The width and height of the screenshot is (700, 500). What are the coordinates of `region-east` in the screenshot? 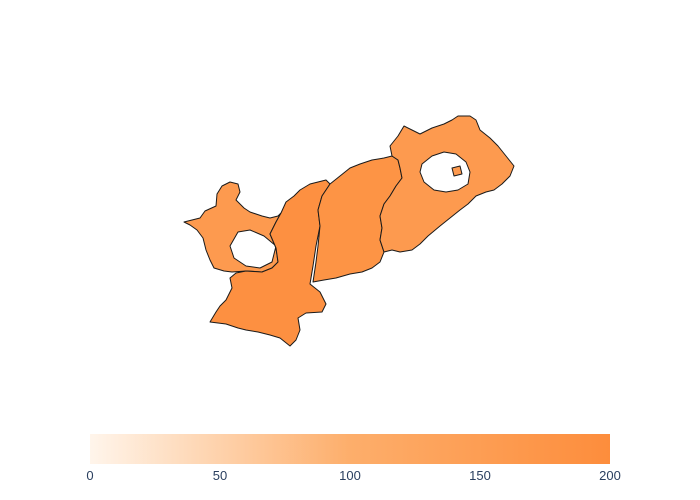 It's located at (447, 184).